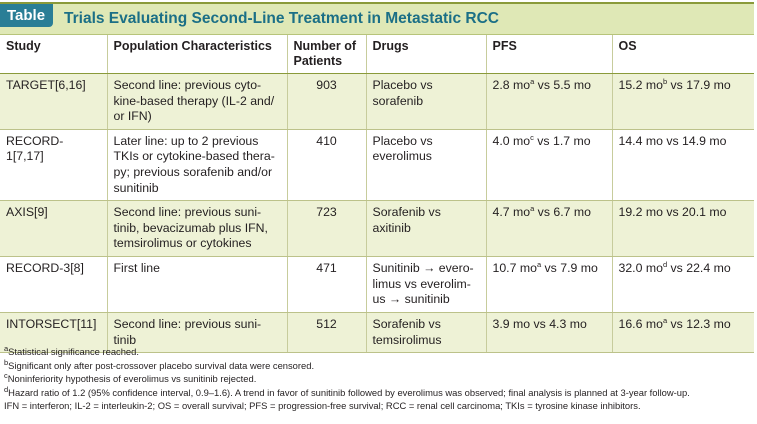 The image size is (757, 424). I want to click on cell-study: INTORSECT[11], so click(53, 333).